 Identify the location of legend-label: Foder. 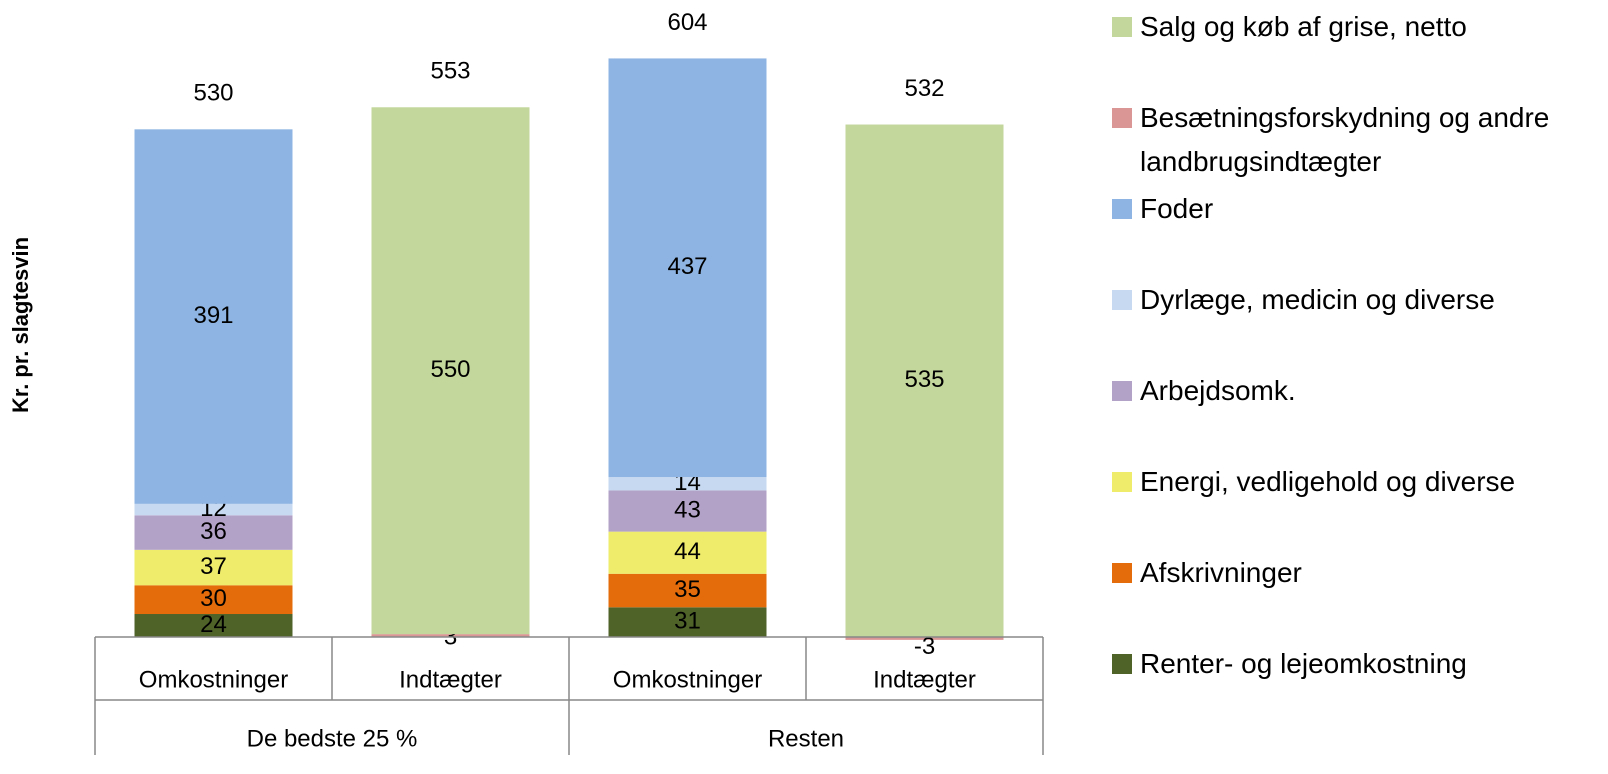
(1177, 208).